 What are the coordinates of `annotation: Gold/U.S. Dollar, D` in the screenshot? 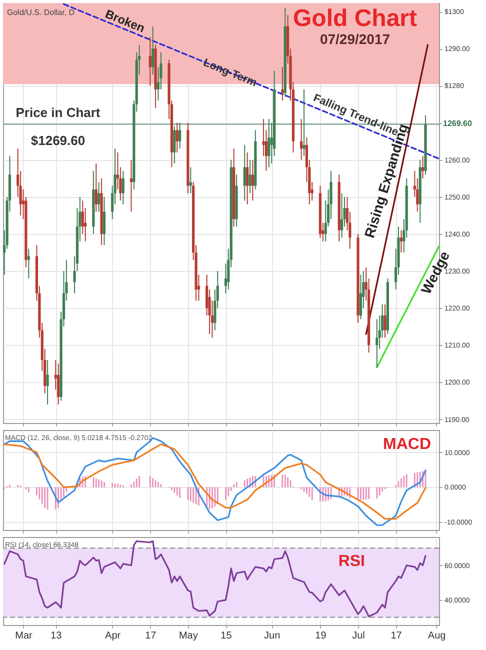 It's located at (41, 12).